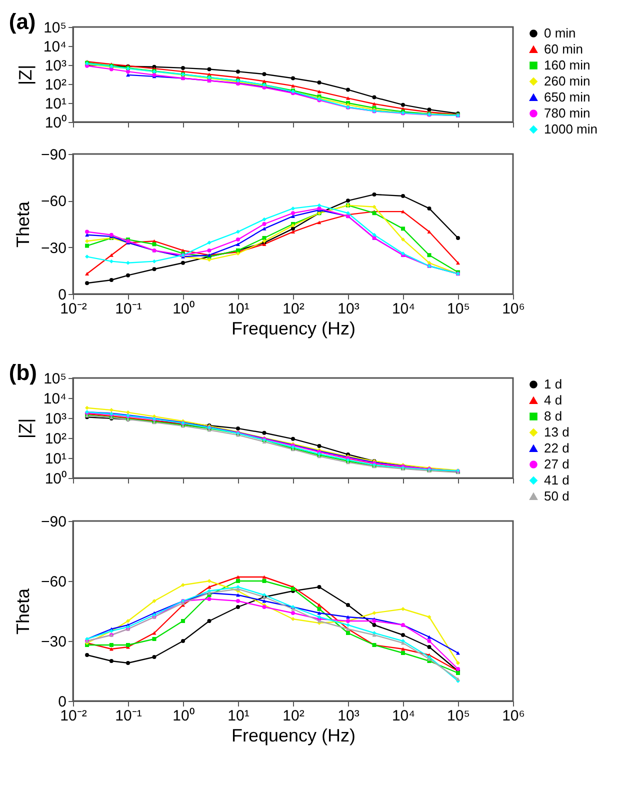 Image resolution: width=632 pixels, height=785 pixels. Describe the element at coordinates (553, 384) in the screenshot. I see `legend-label: 1 d` at that location.